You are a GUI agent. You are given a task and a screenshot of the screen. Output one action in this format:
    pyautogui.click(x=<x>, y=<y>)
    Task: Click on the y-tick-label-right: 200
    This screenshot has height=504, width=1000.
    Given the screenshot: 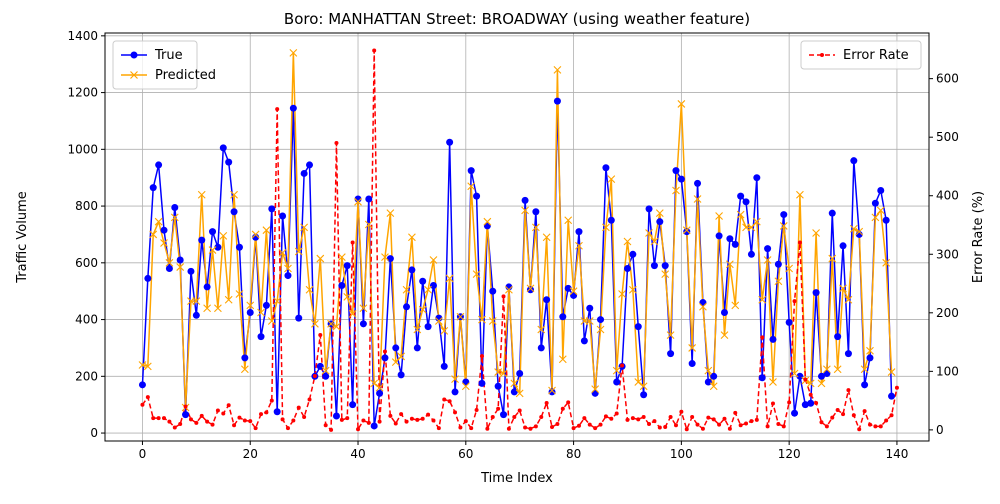 What is the action you would take?
    pyautogui.click(x=947, y=313)
    